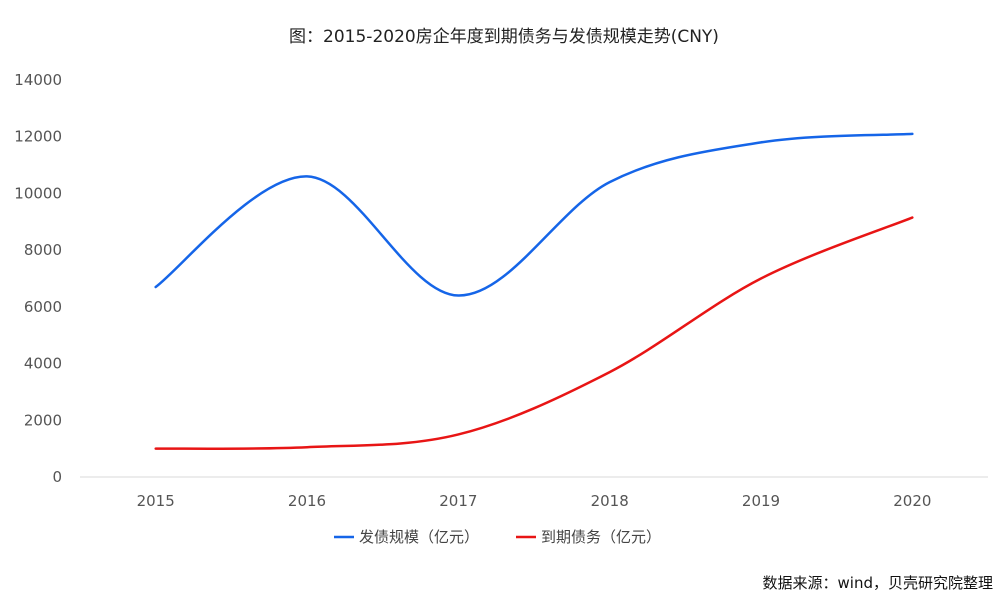 Image resolution: width=1008 pixels, height=608 pixels. Describe the element at coordinates (761, 501) in the screenshot. I see `x-tick-label: 2019` at that location.